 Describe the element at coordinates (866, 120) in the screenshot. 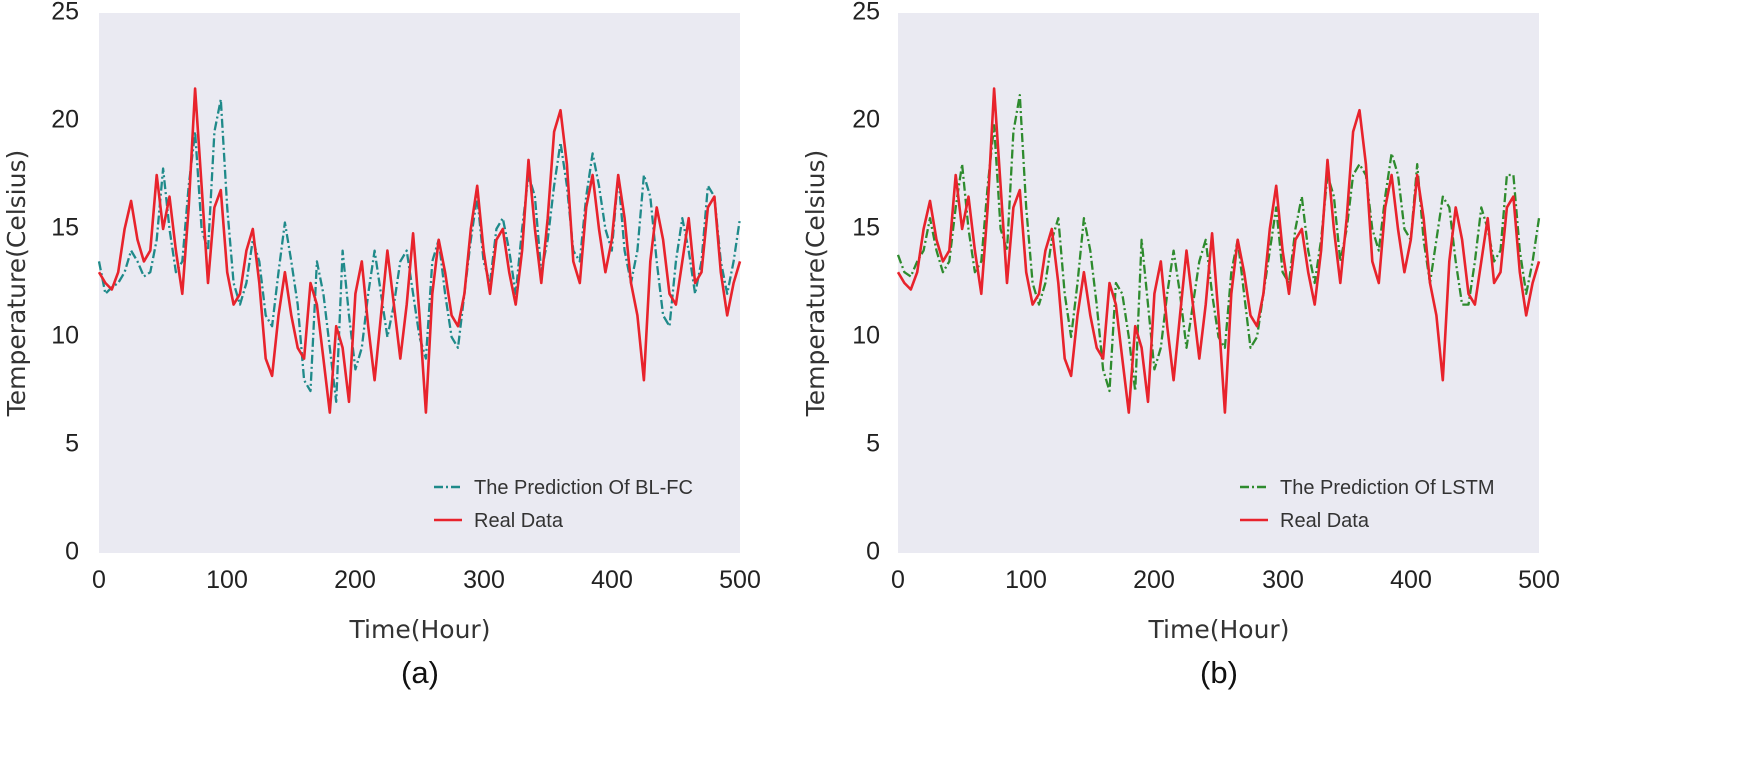

I see `y-tick-label-b-20: 20` at that location.